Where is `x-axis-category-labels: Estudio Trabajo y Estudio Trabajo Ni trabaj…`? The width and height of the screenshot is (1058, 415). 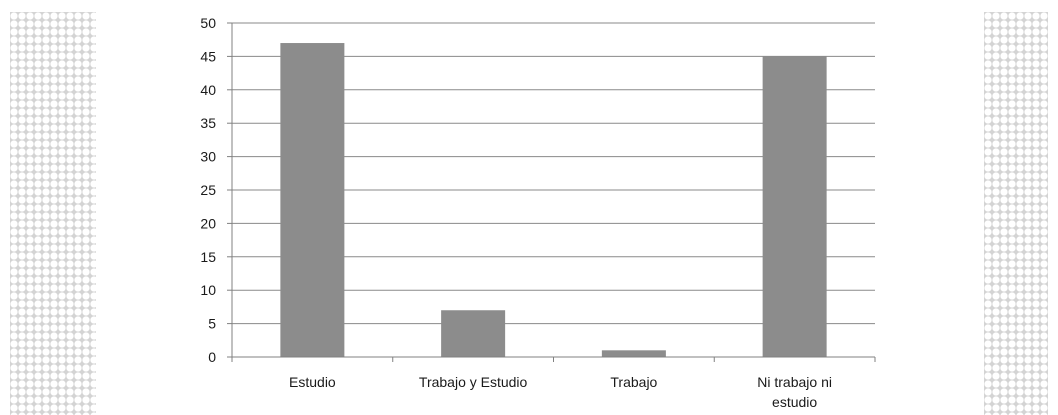 x-axis-category-labels: Estudio Trabajo y Estudio Trabajo Ni trabaj… is located at coordinates (560, 392).